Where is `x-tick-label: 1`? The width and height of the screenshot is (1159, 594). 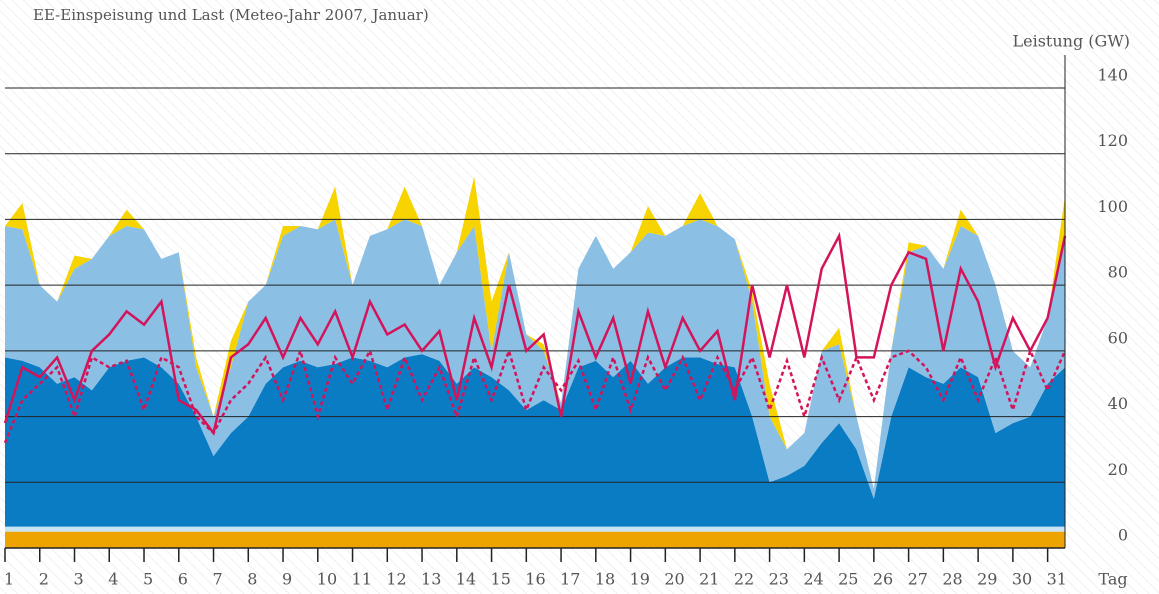
x-tick-label: 1 is located at coordinates (9, 579).